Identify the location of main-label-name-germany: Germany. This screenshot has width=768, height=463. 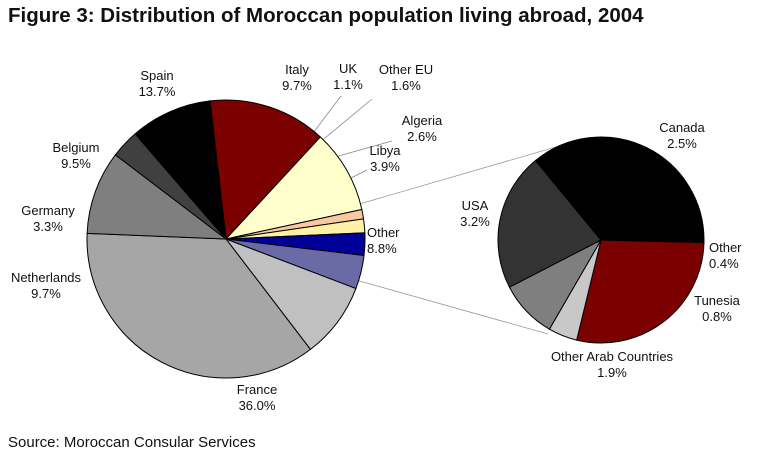
(48, 210).